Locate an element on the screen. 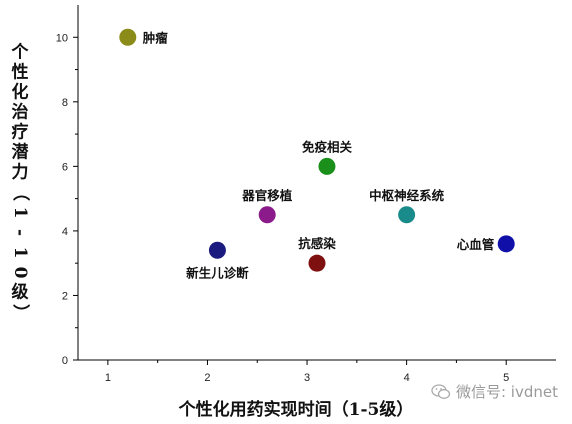 Image resolution: width=572 pixels, height=424 pixels. wechat-icon is located at coordinates (441, 391).